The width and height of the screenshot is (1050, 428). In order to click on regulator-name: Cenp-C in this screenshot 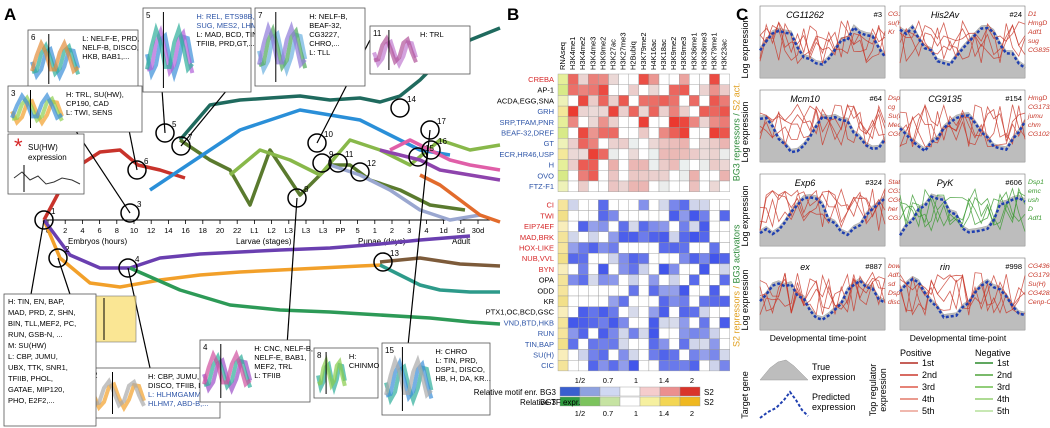, I will do `click(1039, 302)`.